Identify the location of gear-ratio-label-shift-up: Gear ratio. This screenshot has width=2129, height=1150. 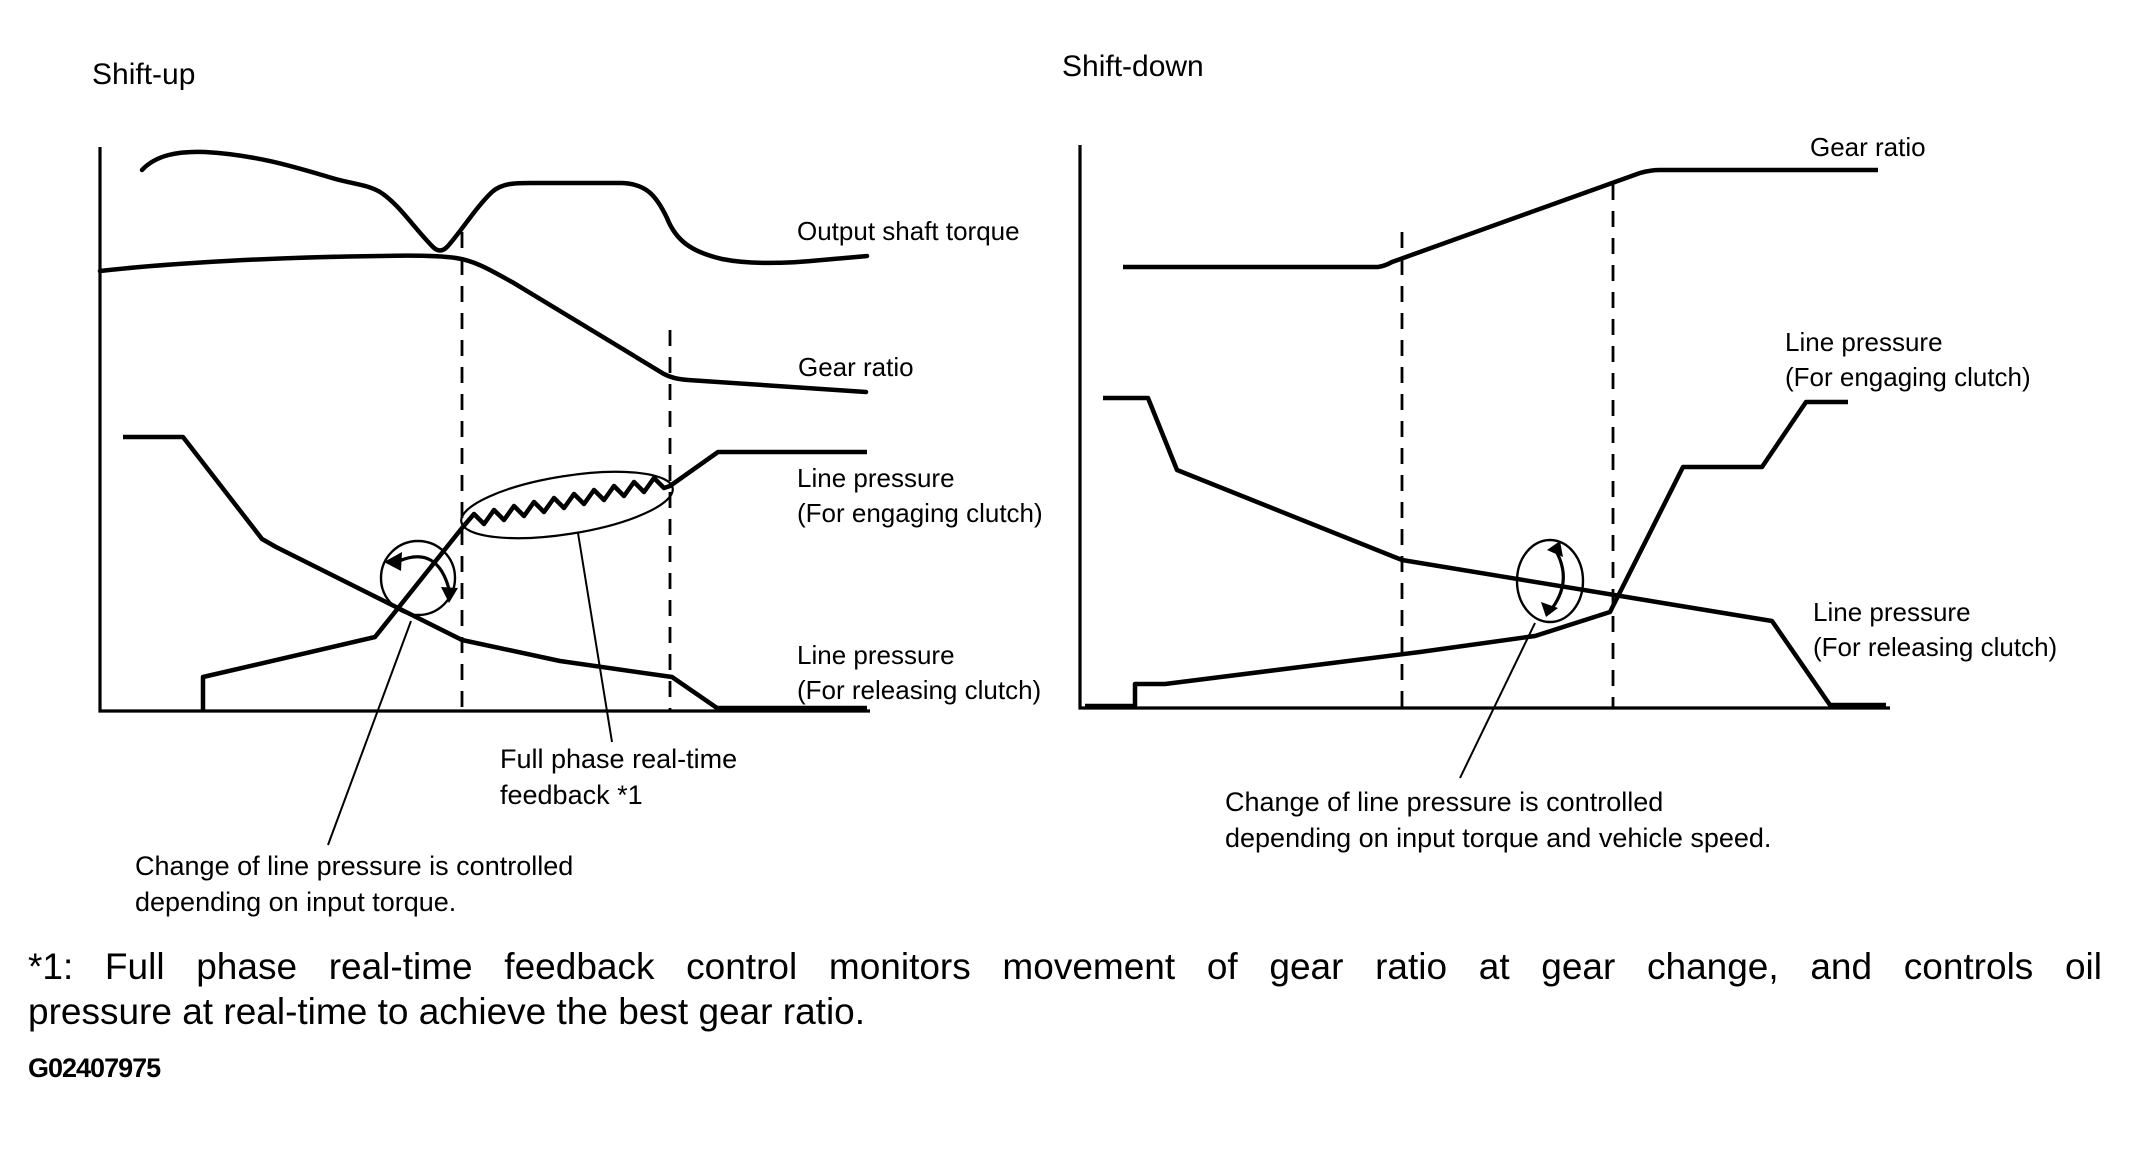
(856, 367).